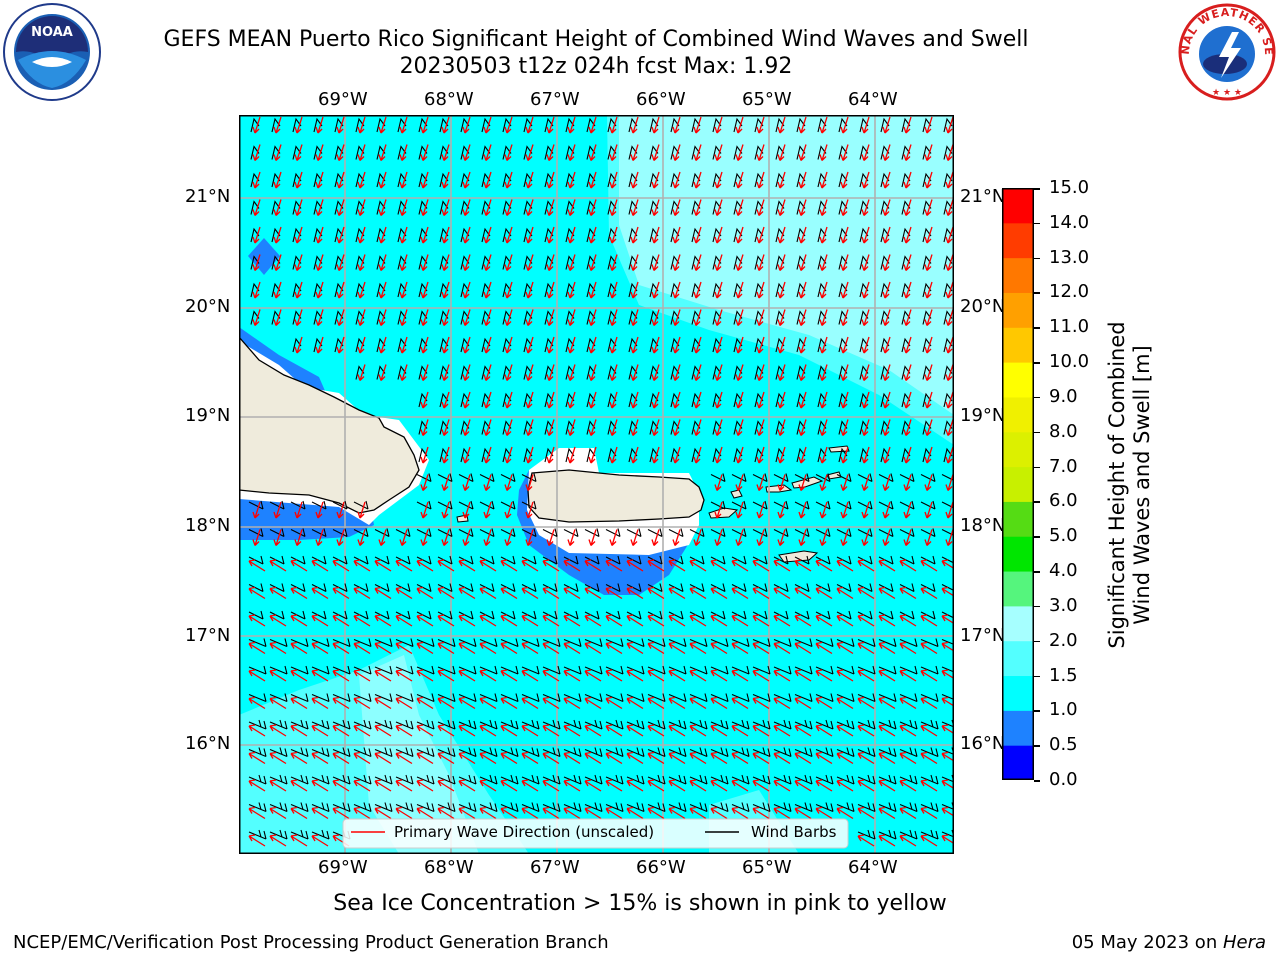  What do you see at coordinates (1063, 745) in the screenshot?
I see `colorbar-tick-label: 0.5` at bounding box center [1063, 745].